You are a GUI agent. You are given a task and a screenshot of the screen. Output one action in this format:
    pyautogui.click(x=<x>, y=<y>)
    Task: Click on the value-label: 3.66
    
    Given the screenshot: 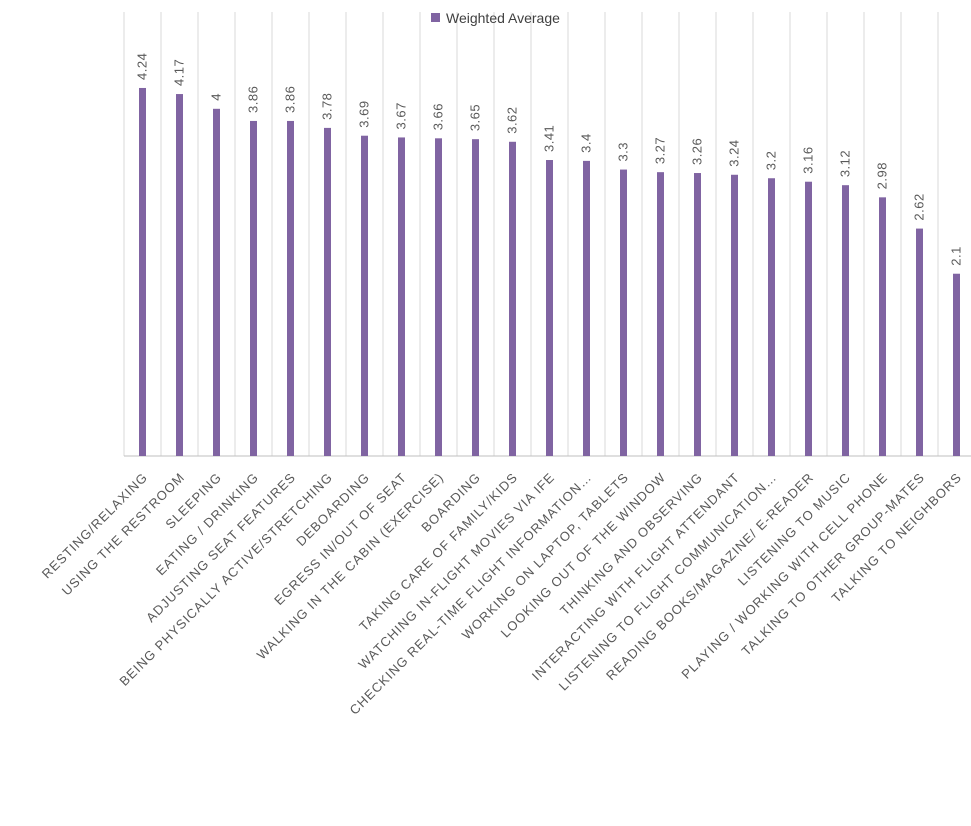 What is the action you would take?
    pyautogui.click(x=438, y=116)
    